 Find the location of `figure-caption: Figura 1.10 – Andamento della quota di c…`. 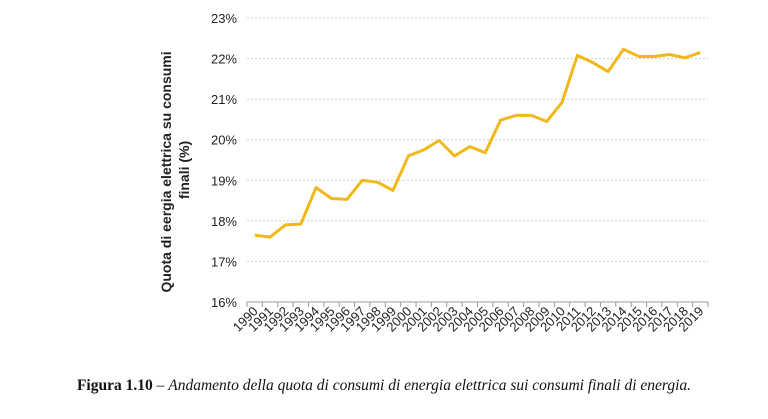

figure-caption: Figura 1.10 – Andamento della quota di c… is located at coordinates (384, 386).